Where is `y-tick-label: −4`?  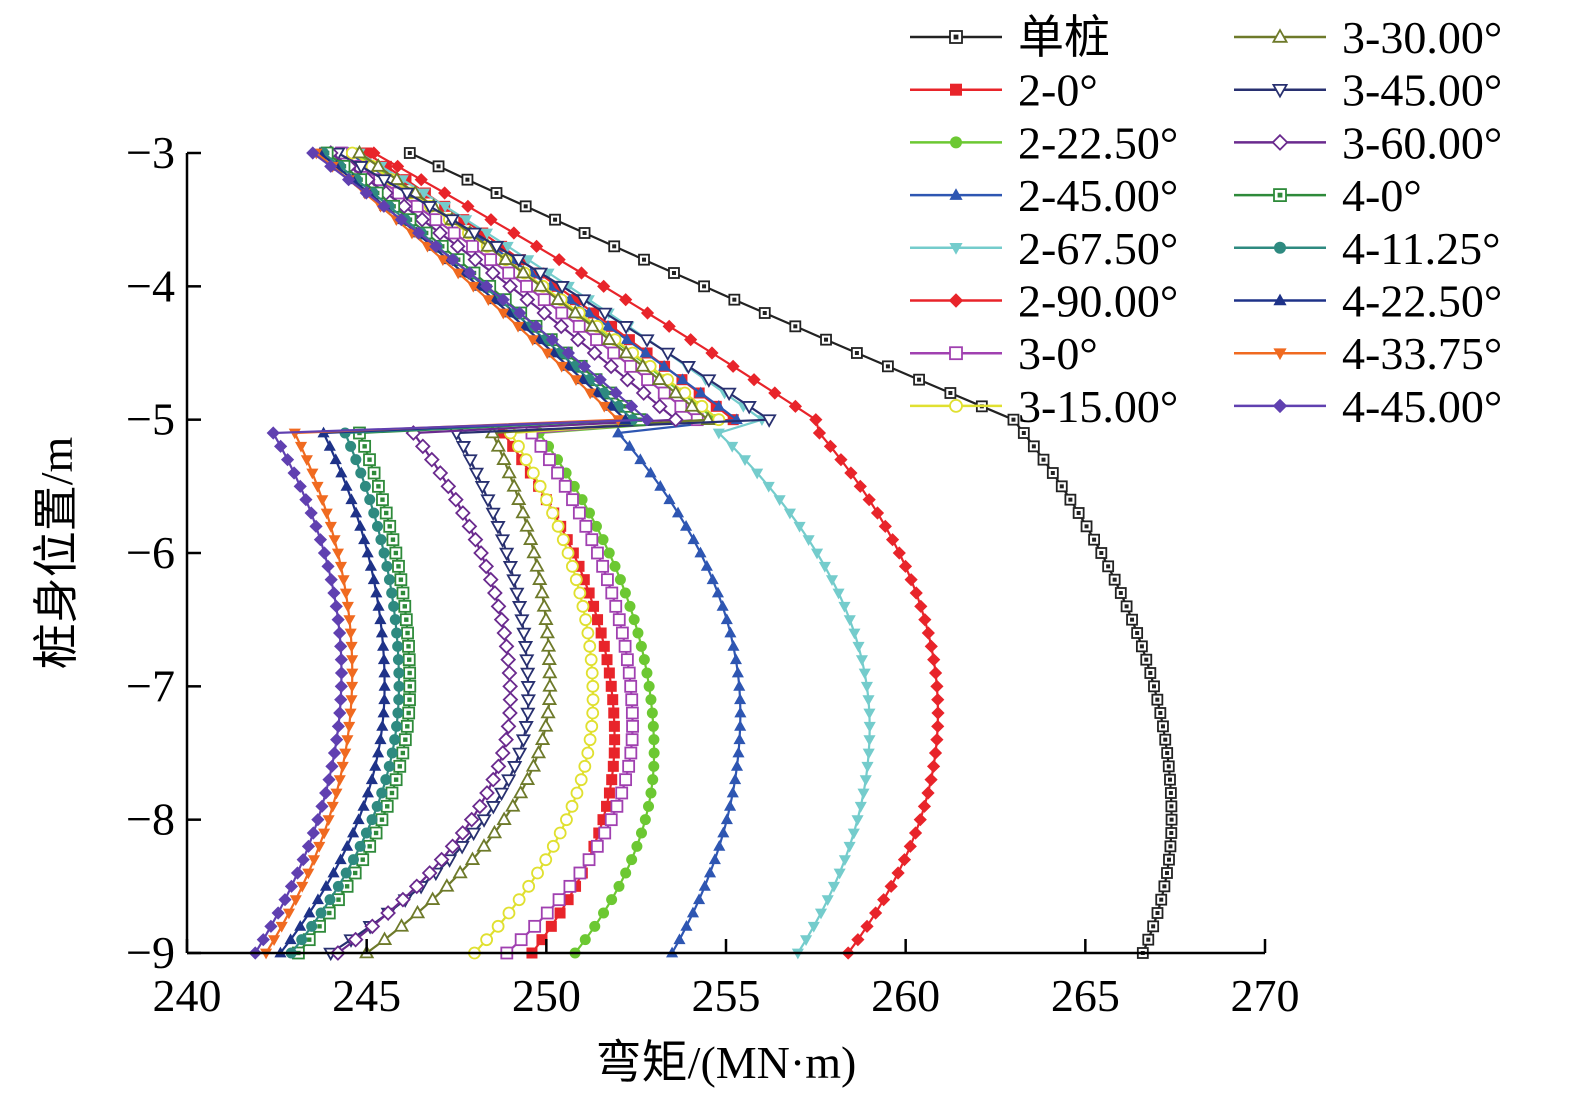
y-tick-label: −4 is located at coordinates (150, 285).